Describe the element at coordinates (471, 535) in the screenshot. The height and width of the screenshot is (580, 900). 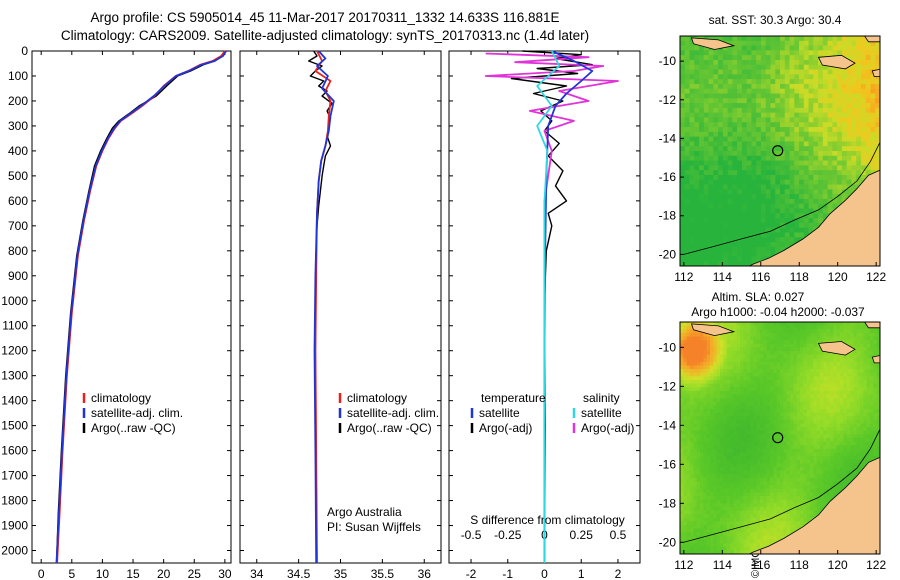
I see `s-difference-tick-label: -0.5` at that location.